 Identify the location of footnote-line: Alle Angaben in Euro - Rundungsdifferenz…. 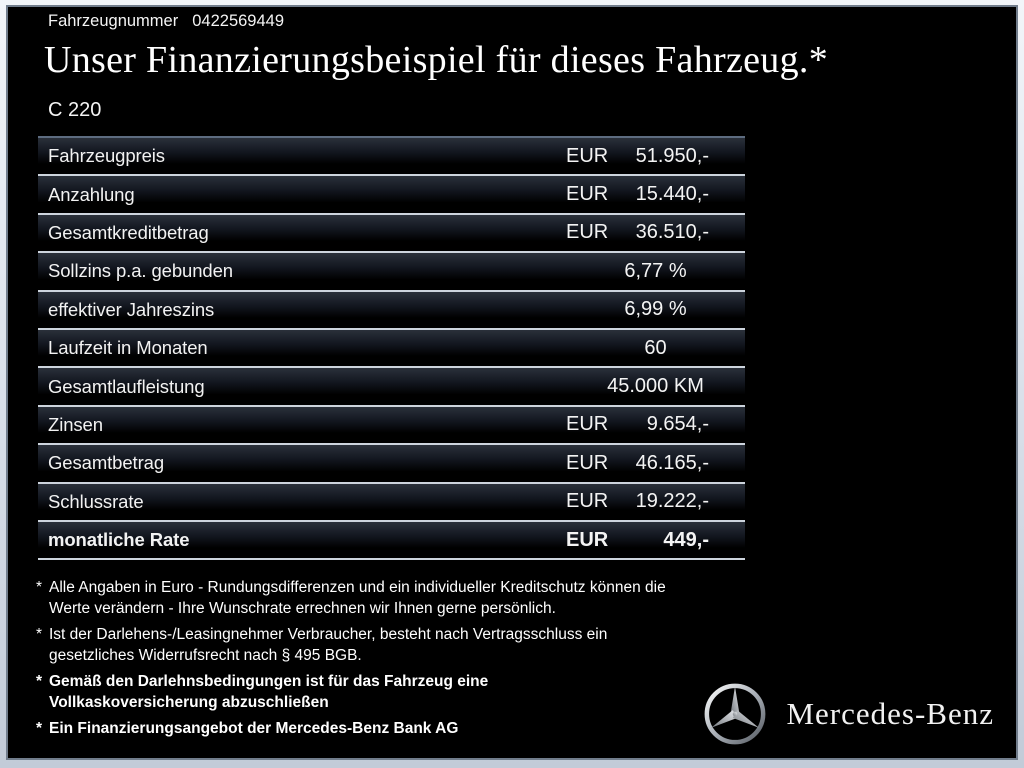
(357, 587).